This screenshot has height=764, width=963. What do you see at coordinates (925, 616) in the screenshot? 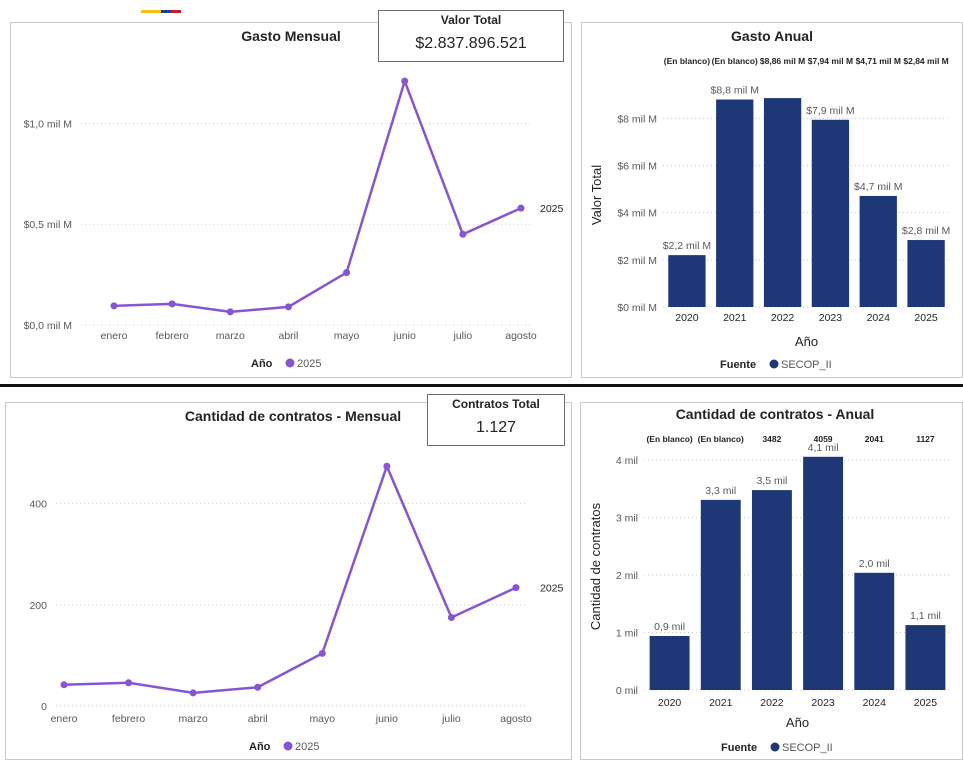
I see `data-label: 1,1 mil` at bounding box center [925, 616].